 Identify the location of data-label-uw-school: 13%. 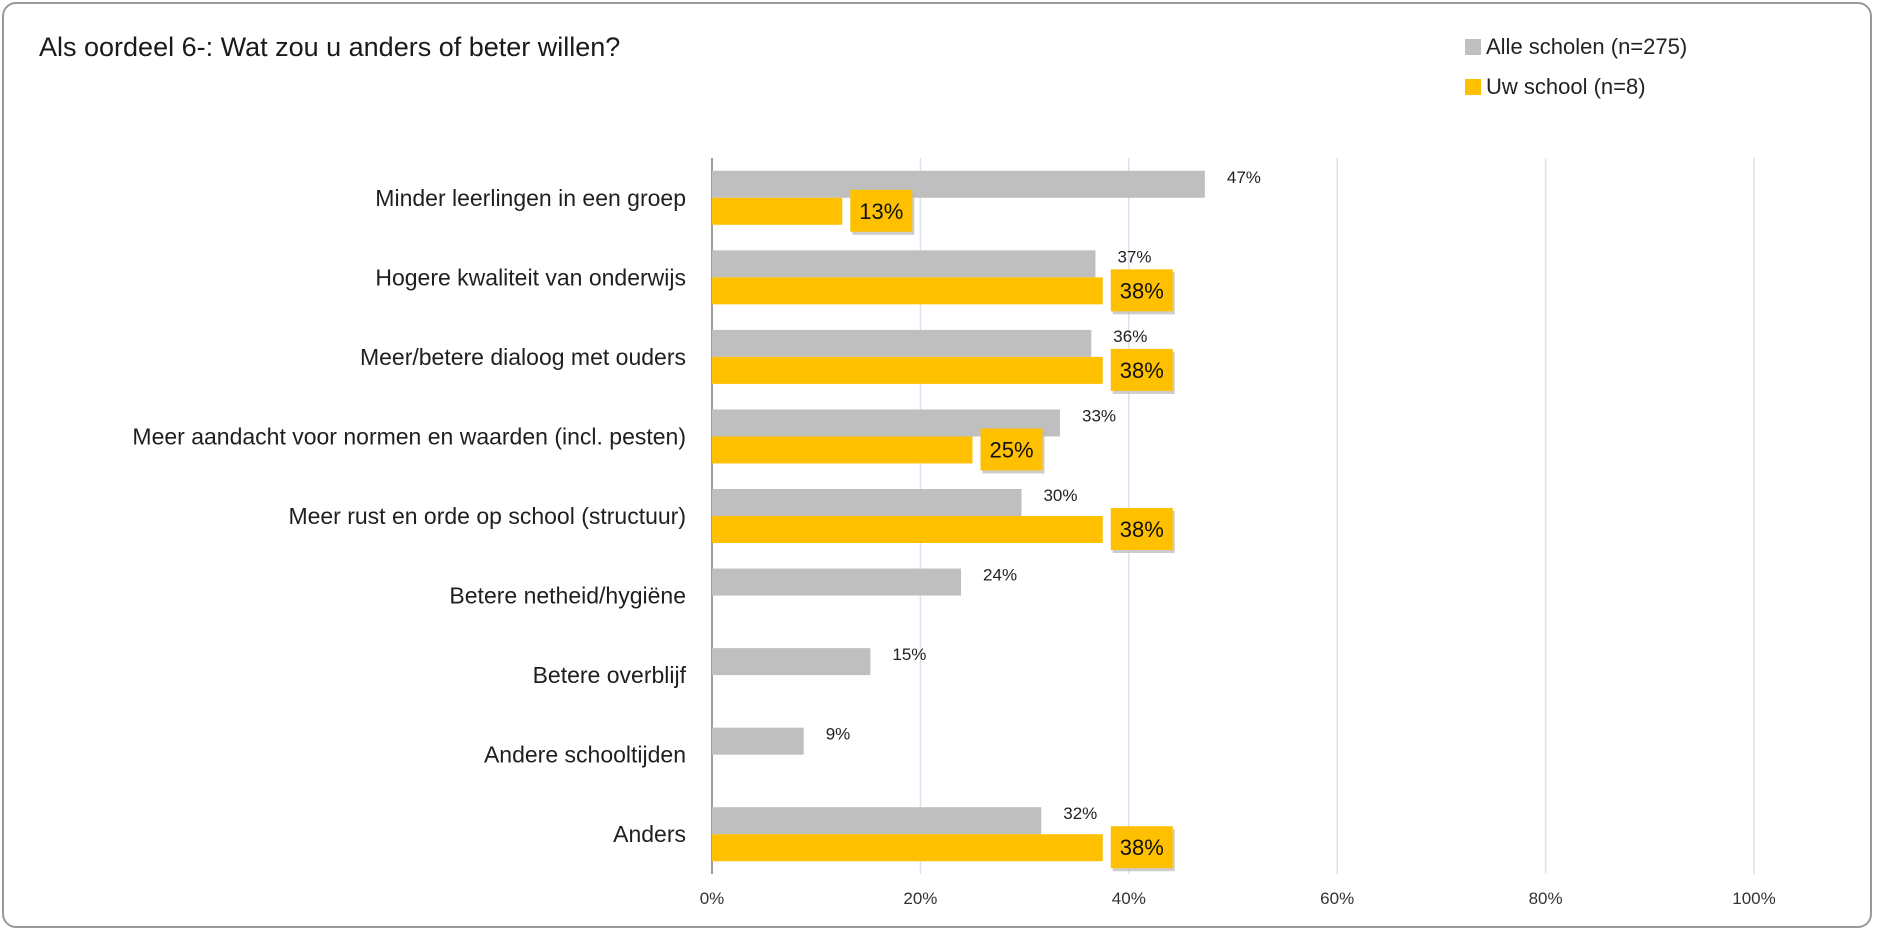
(881, 211).